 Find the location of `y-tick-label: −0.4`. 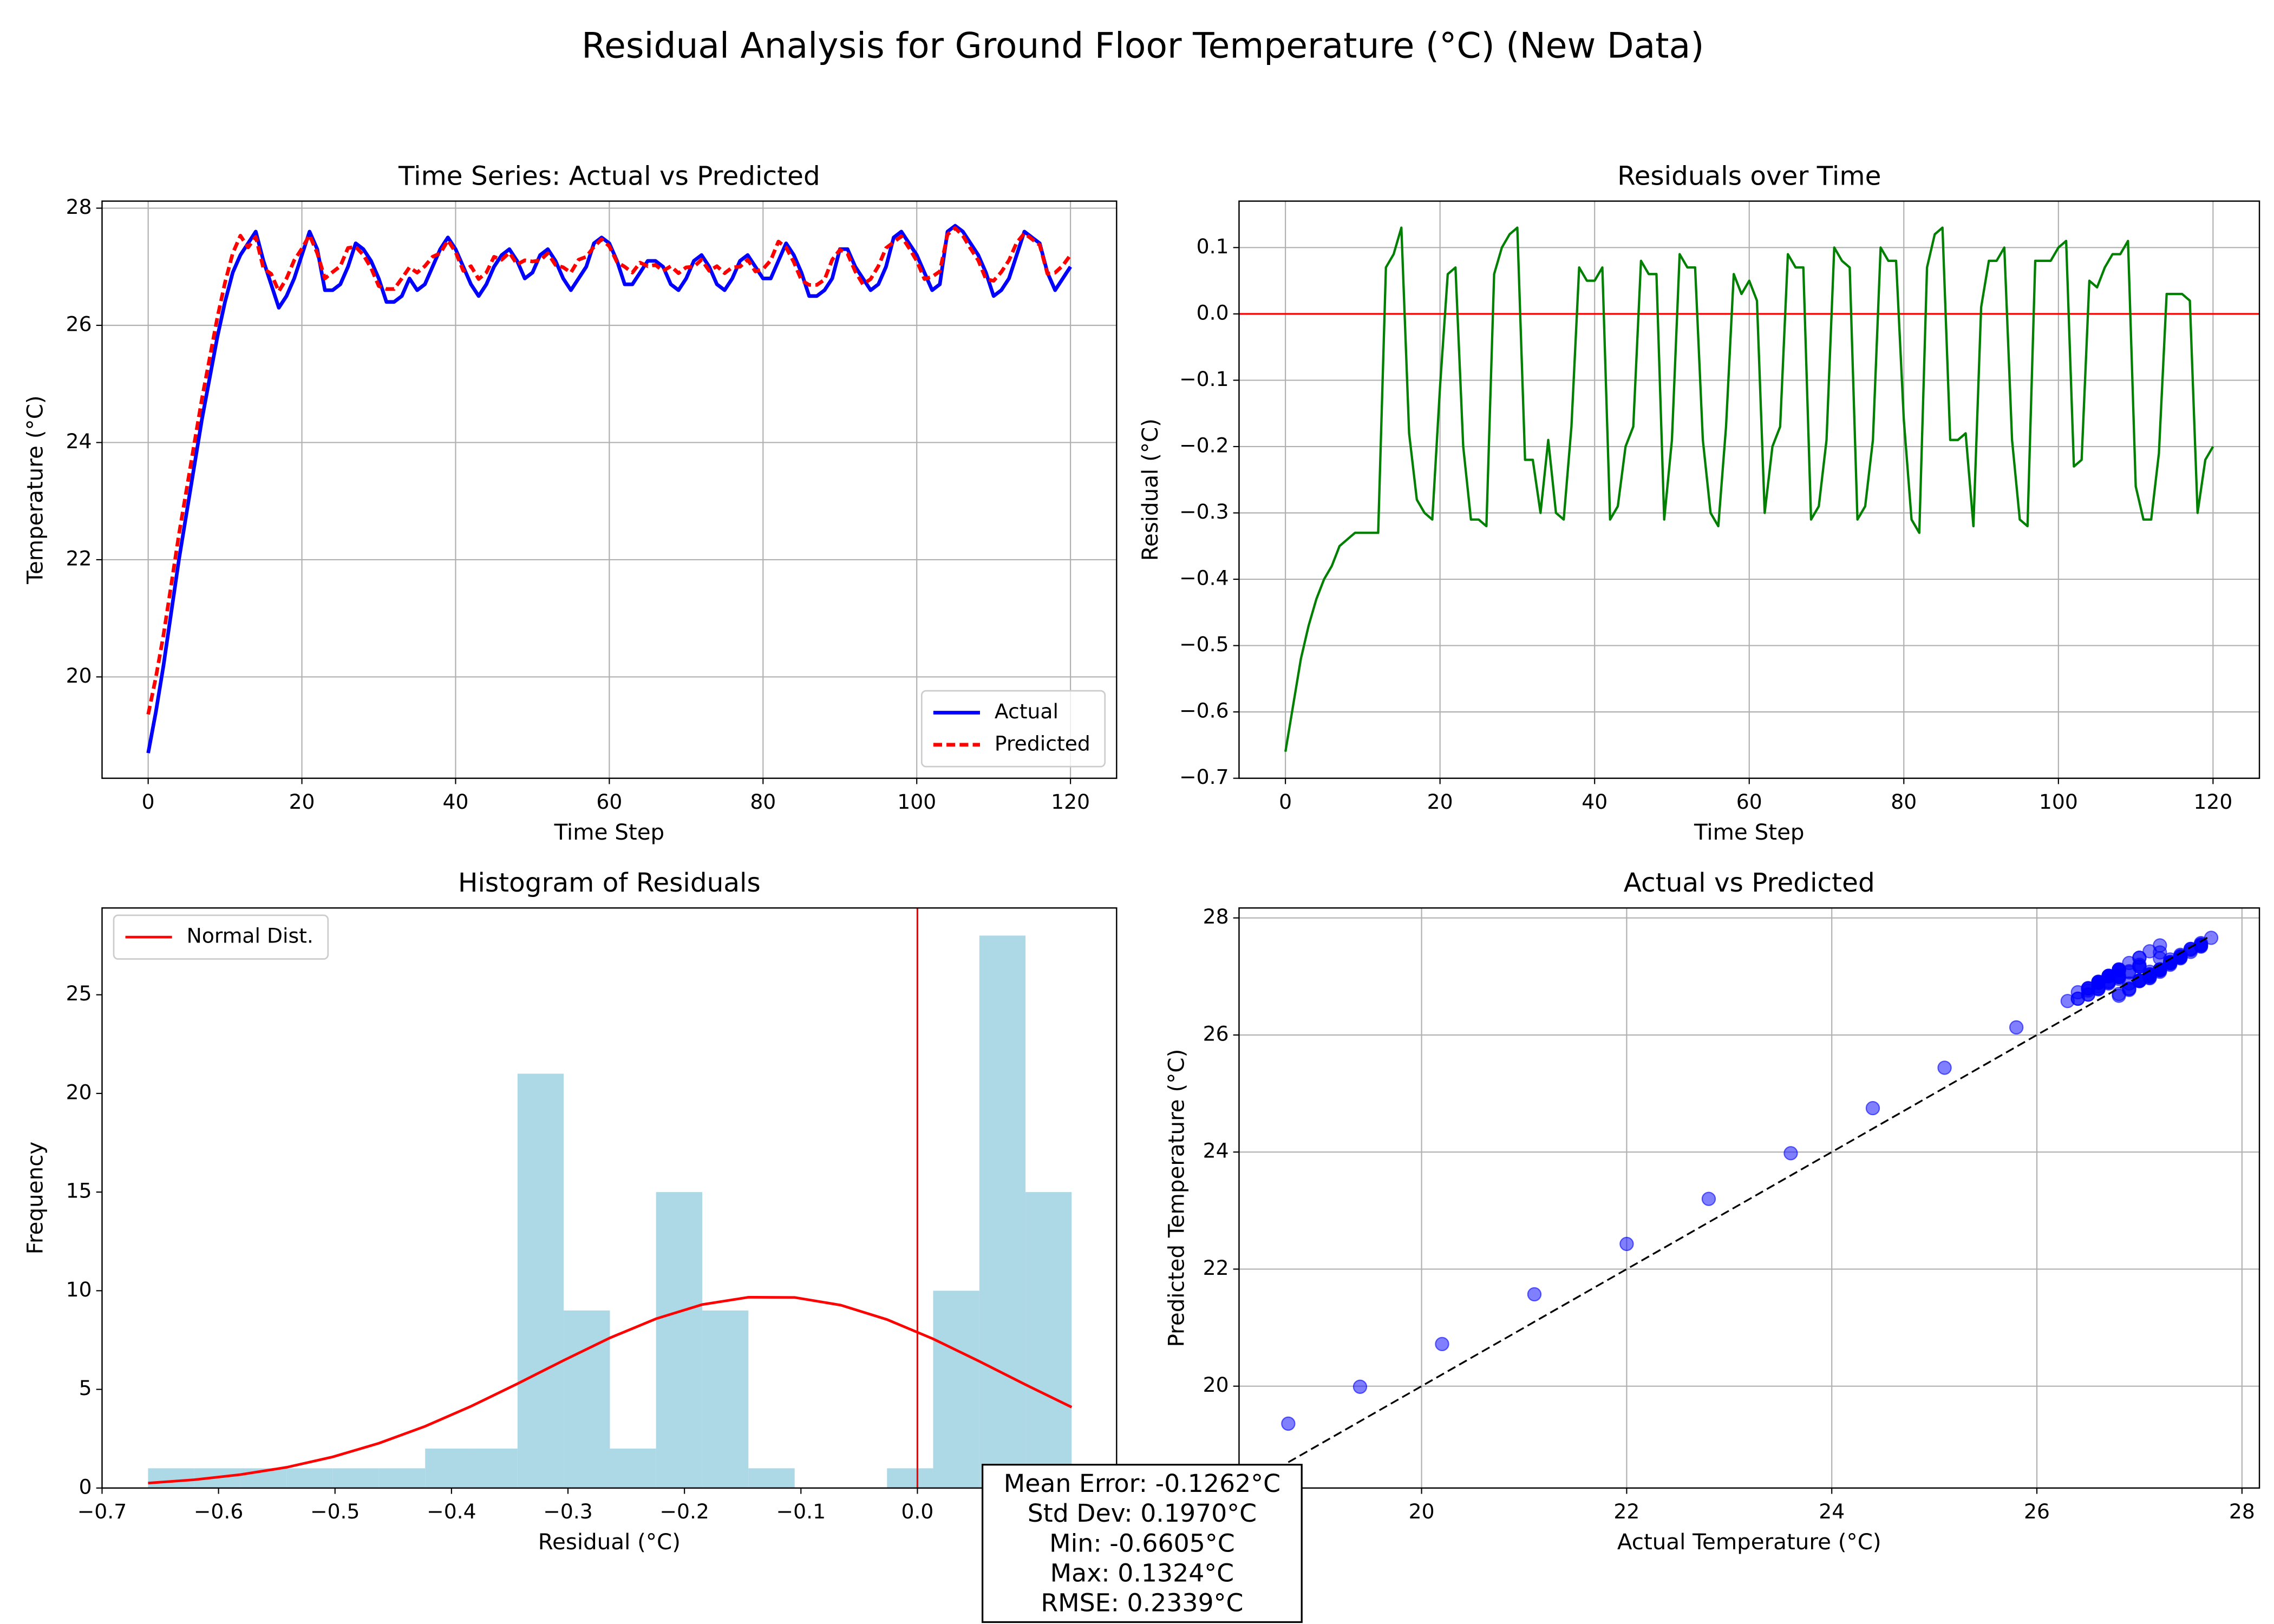

y-tick-label: −0.4 is located at coordinates (1204, 578).